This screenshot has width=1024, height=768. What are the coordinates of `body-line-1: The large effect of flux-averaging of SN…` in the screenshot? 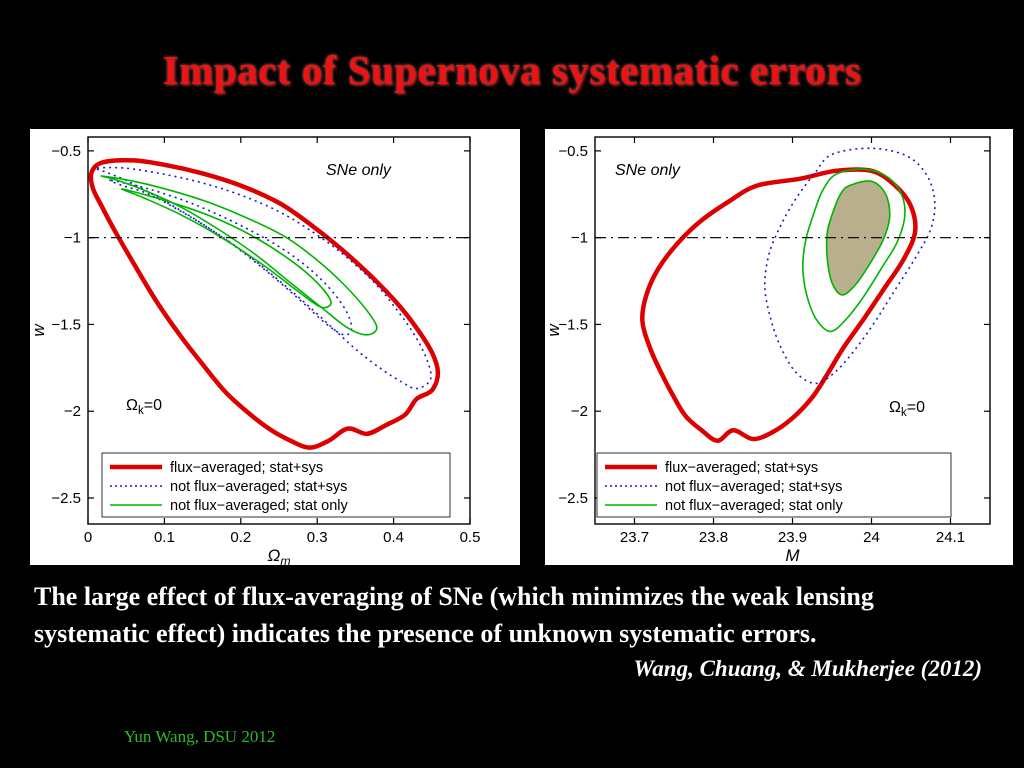 It's located at (454, 596).